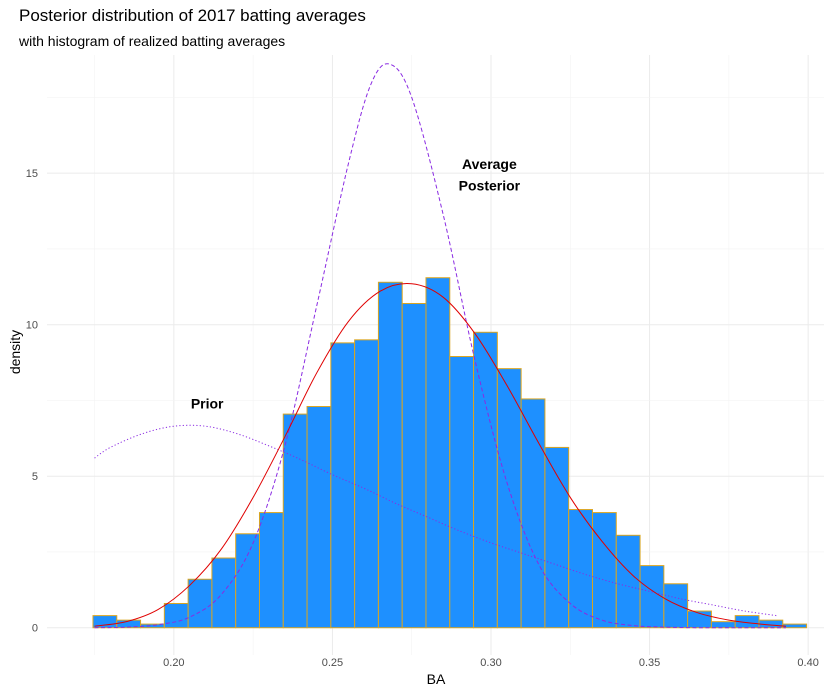 The width and height of the screenshot is (833, 693). What do you see at coordinates (173, 663) in the screenshot?
I see `x-tick-label: 0.20` at bounding box center [173, 663].